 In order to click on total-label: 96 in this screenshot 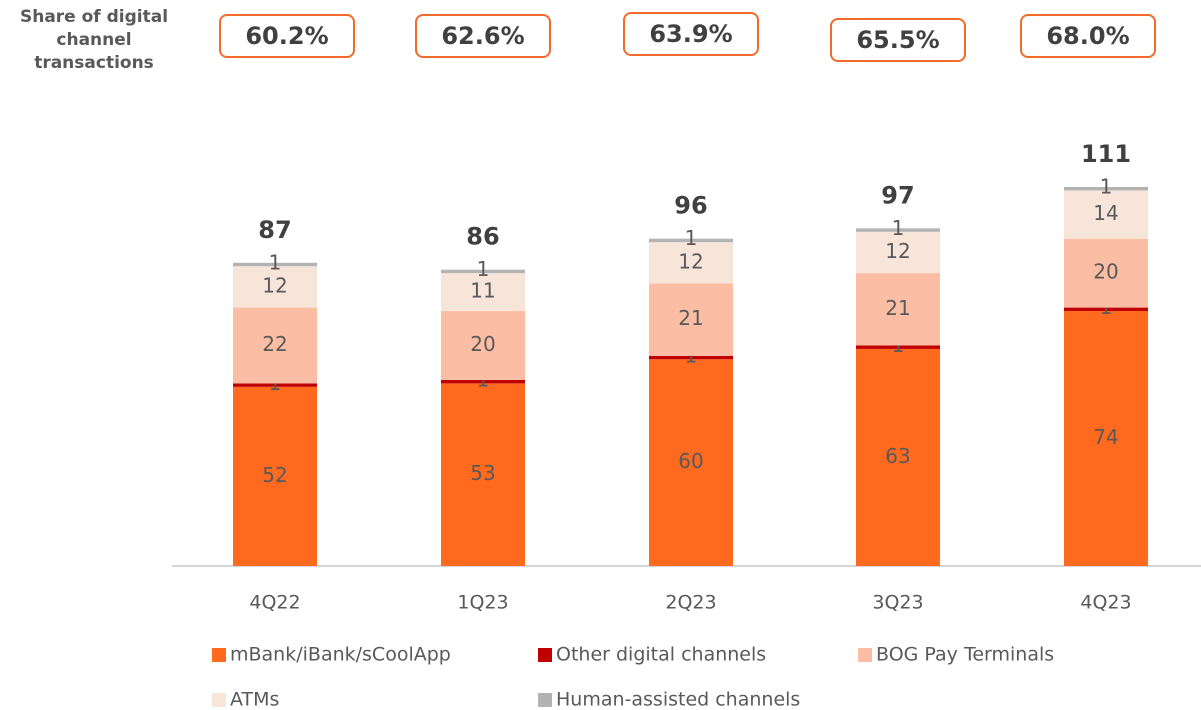, I will do `click(690, 206)`.